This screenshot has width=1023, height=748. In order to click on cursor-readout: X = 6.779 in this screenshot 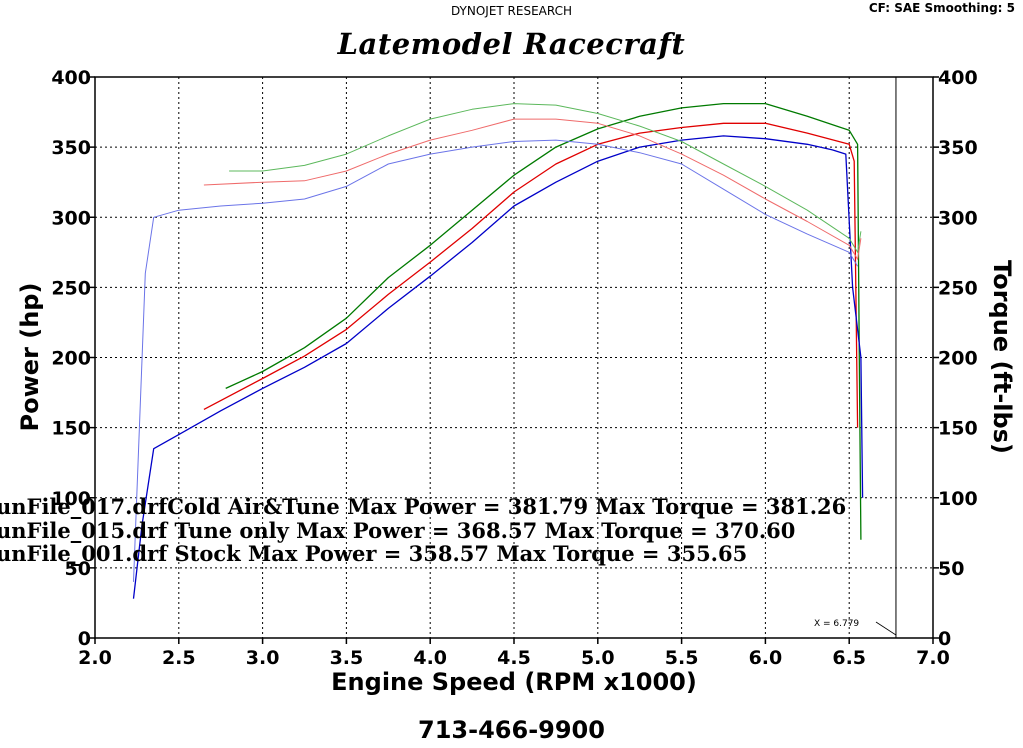, I will do `click(836, 624)`.